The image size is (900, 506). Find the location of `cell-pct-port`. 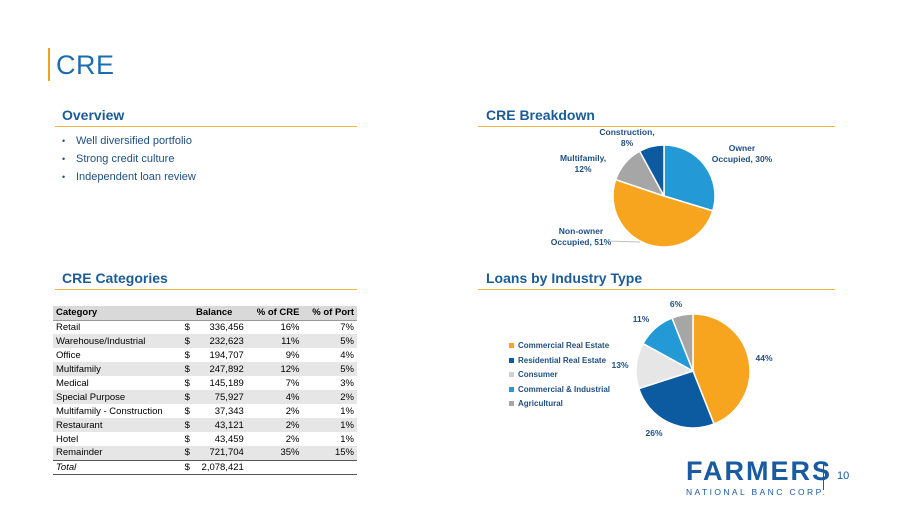

cell-pct-port is located at coordinates (329, 467).